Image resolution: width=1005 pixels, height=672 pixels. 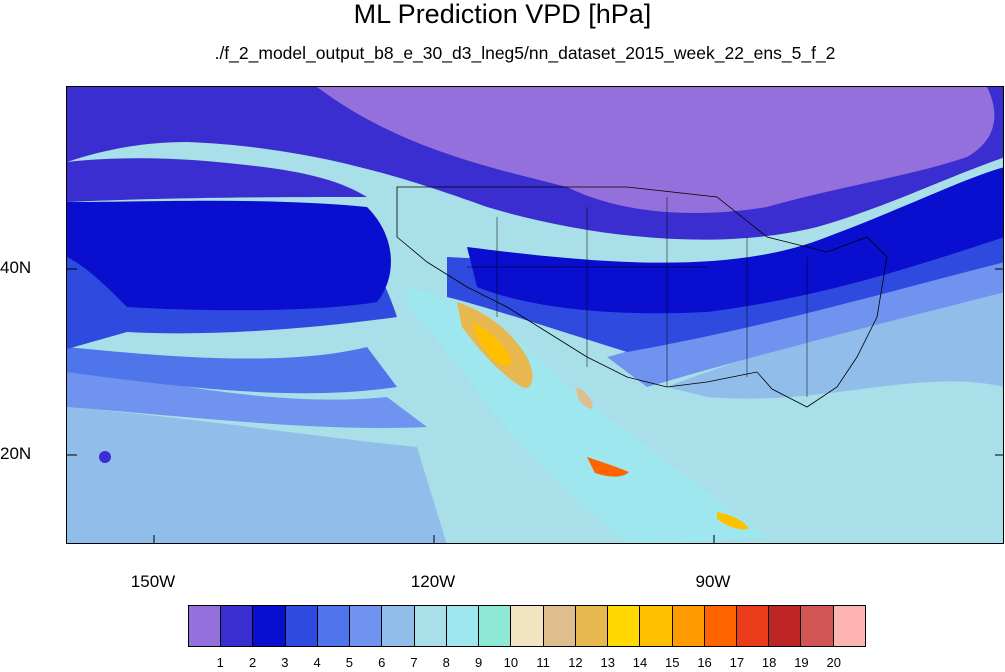 What do you see at coordinates (704, 662) in the screenshot?
I see `colorbar-label: 16` at bounding box center [704, 662].